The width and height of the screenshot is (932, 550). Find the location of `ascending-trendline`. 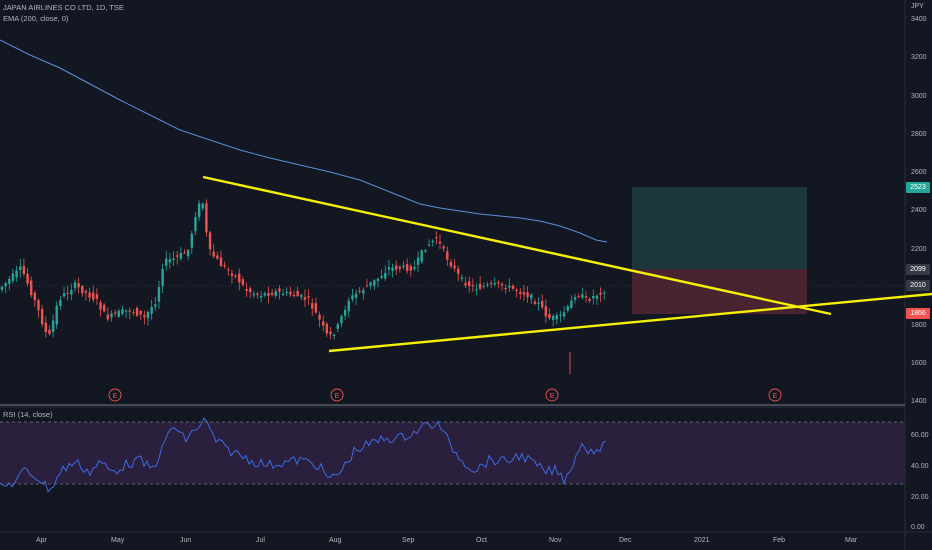

ascending-trendline is located at coordinates (630, 322).